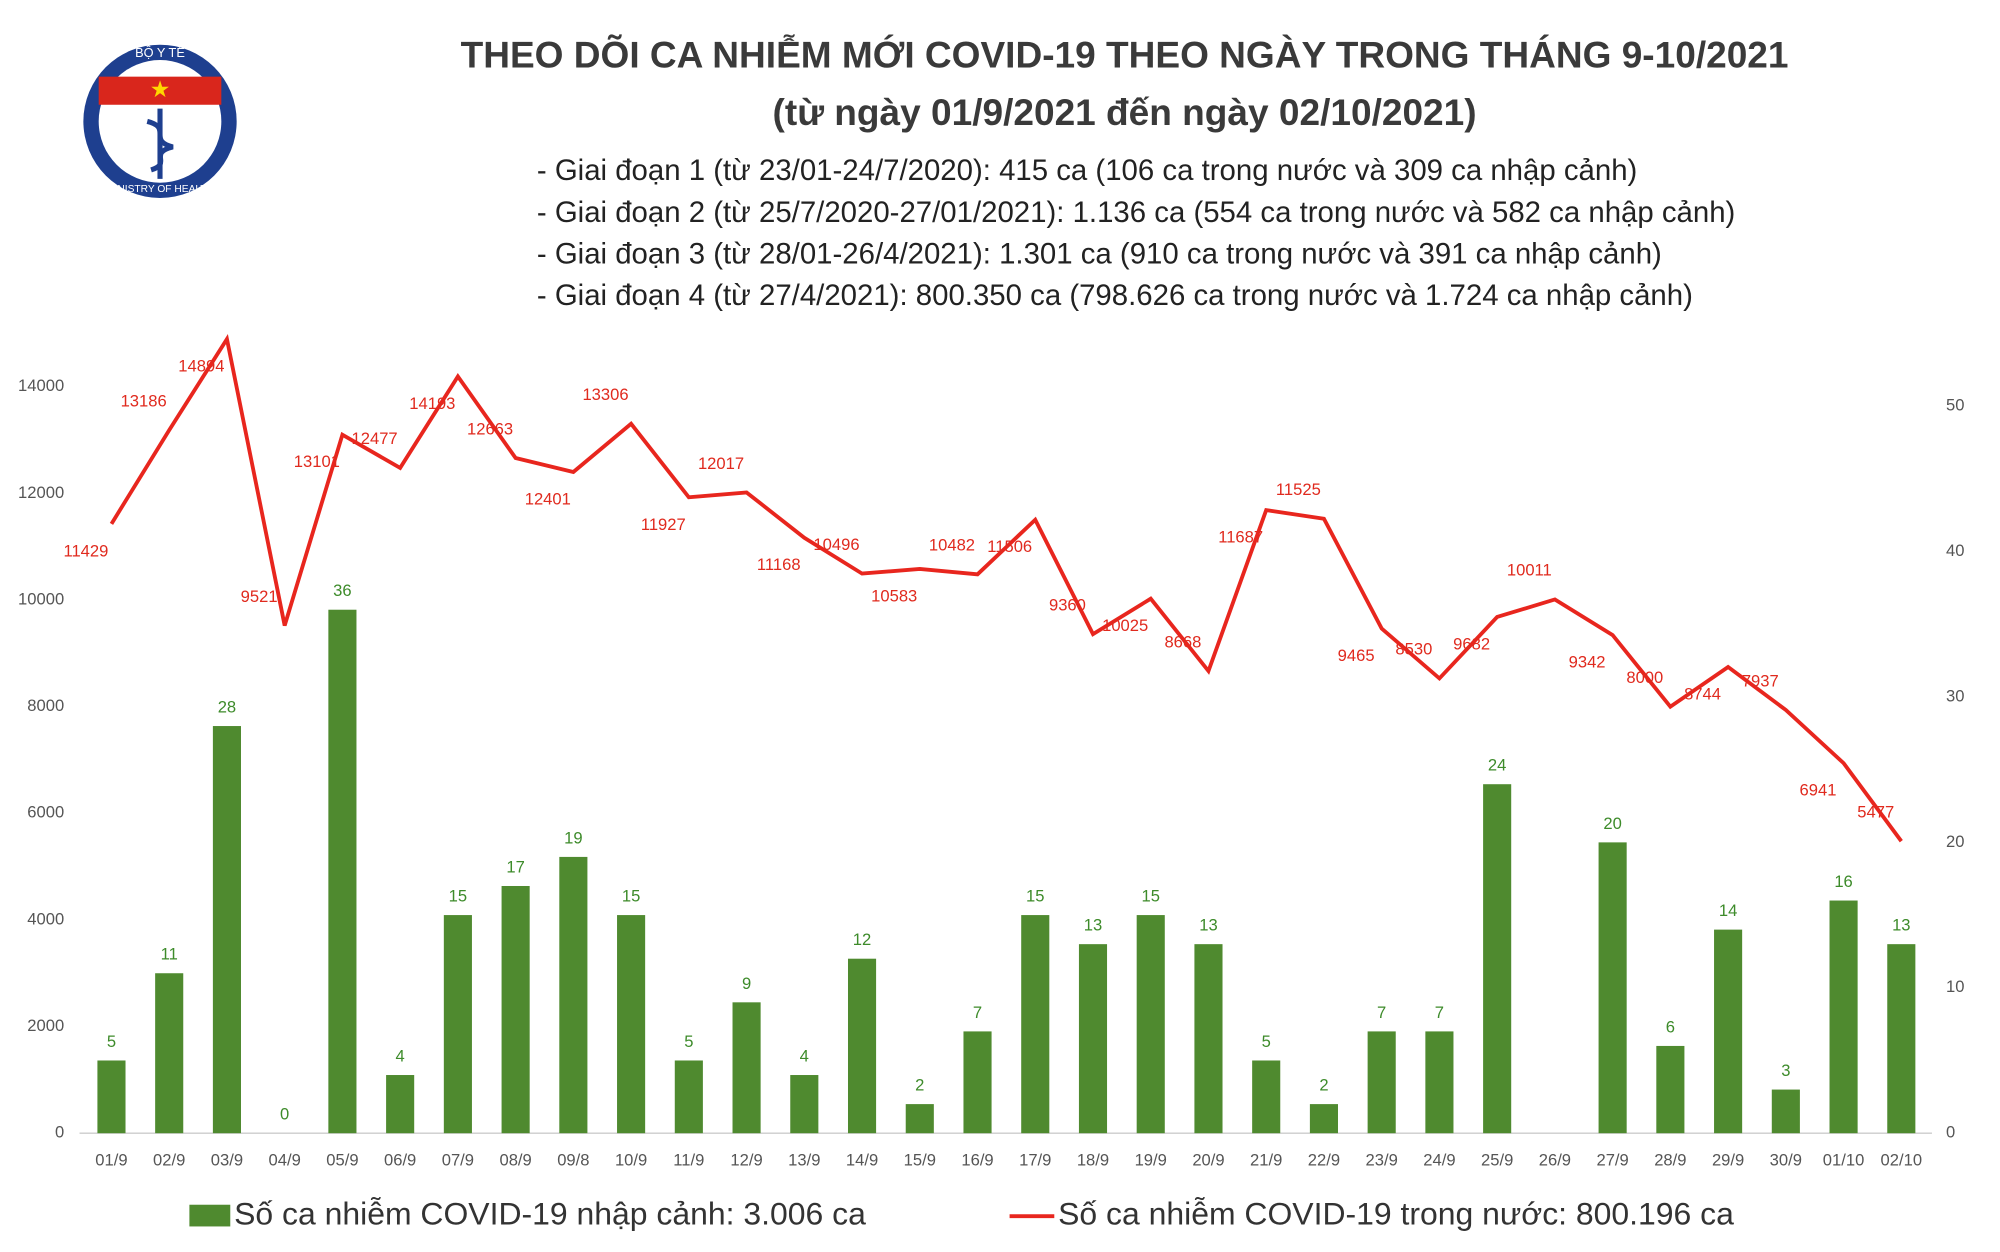 This screenshot has width=2000, height=1252. What do you see at coordinates (45, 705) in the screenshot?
I see `y-tick-label: 8000` at bounding box center [45, 705].